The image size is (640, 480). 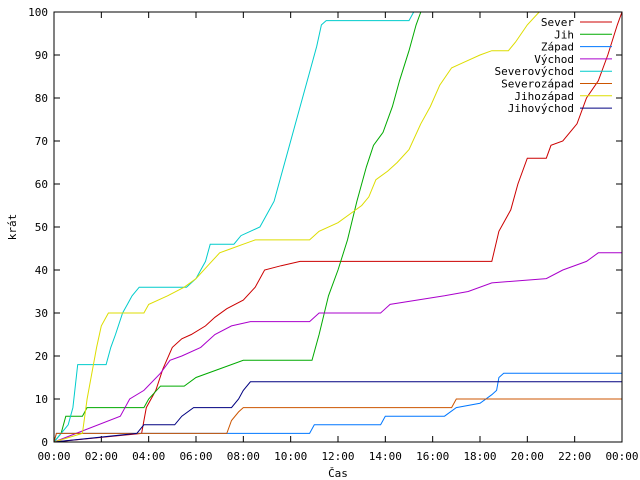 I want to click on y-tick-label: 60, so click(x=41, y=184).